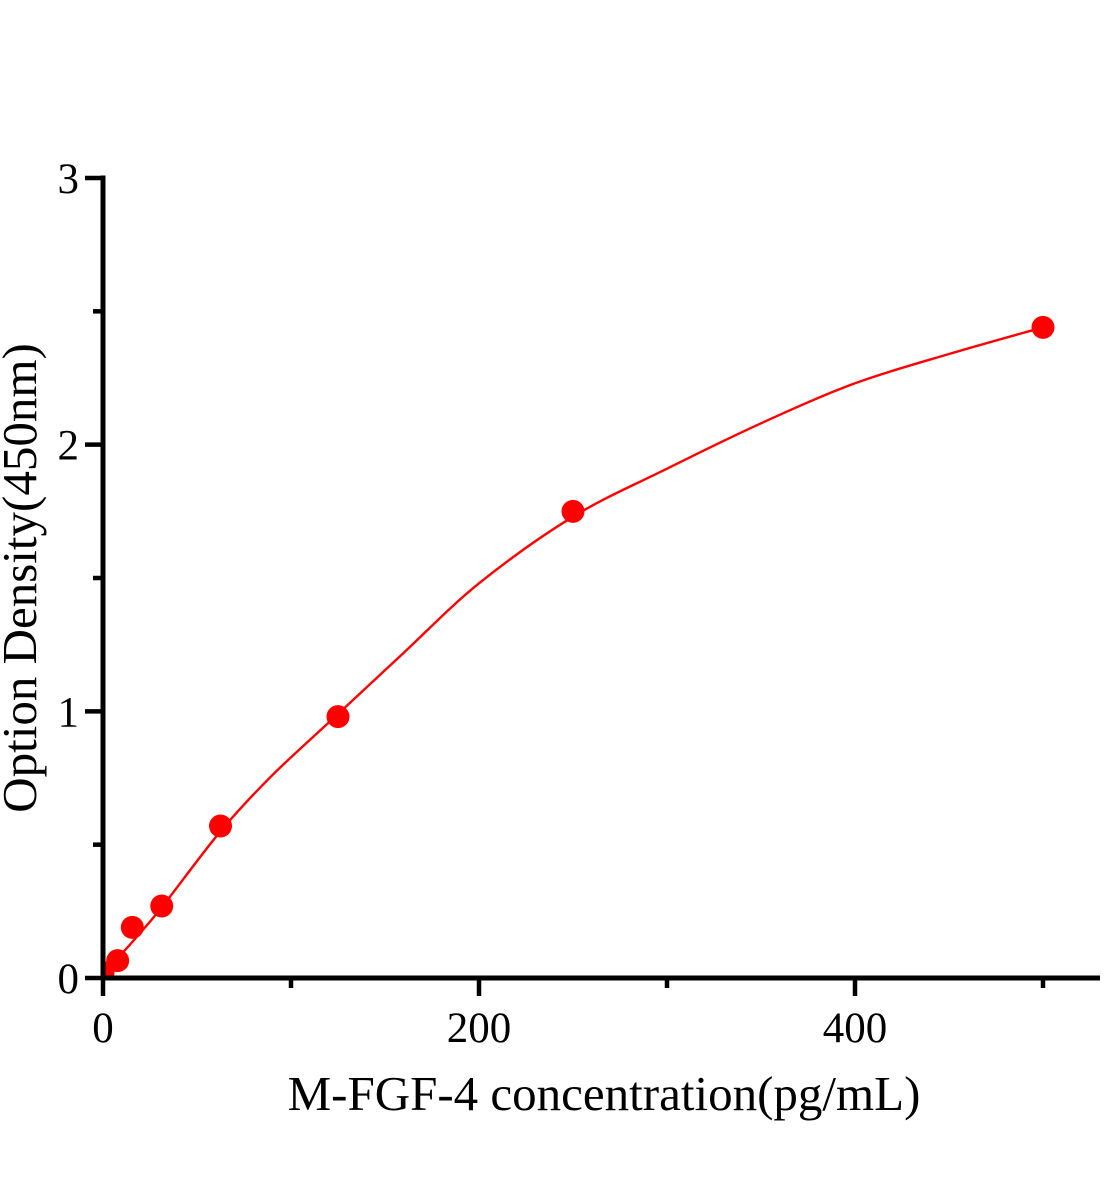  I want to click on x-tick-label: 200, so click(479, 1028).